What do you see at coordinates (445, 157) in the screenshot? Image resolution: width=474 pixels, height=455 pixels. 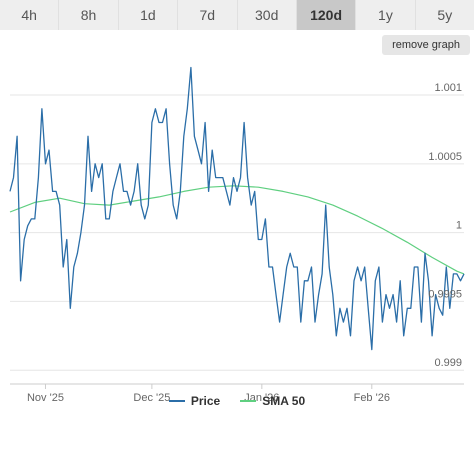 I see `y-tick-label: 1.0005` at bounding box center [445, 157].